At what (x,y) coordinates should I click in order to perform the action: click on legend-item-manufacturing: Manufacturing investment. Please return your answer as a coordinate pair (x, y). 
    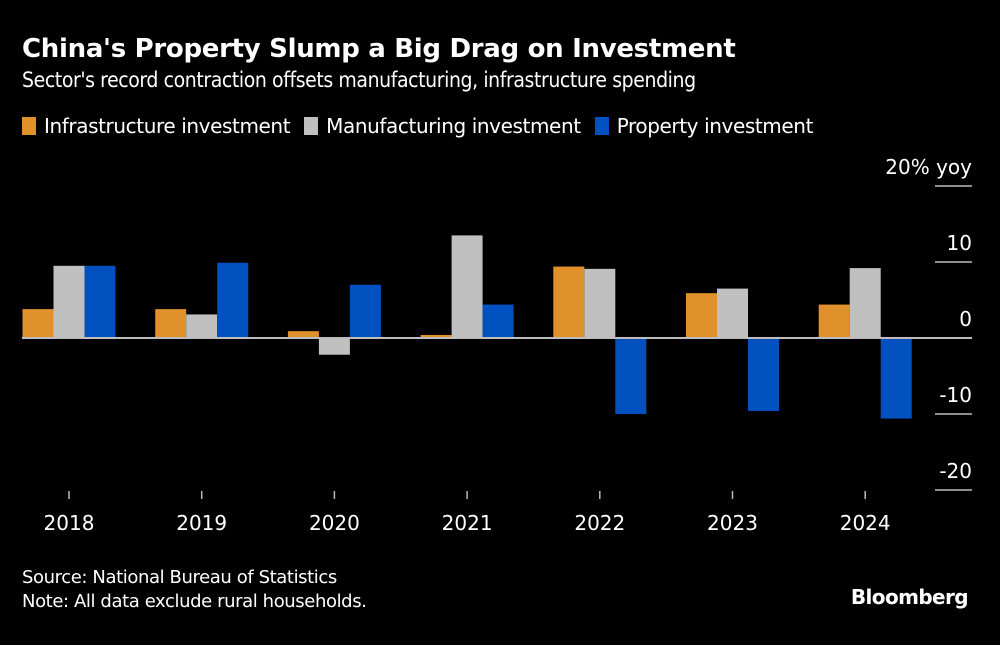
    Looking at the image, I should click on (442, 126).